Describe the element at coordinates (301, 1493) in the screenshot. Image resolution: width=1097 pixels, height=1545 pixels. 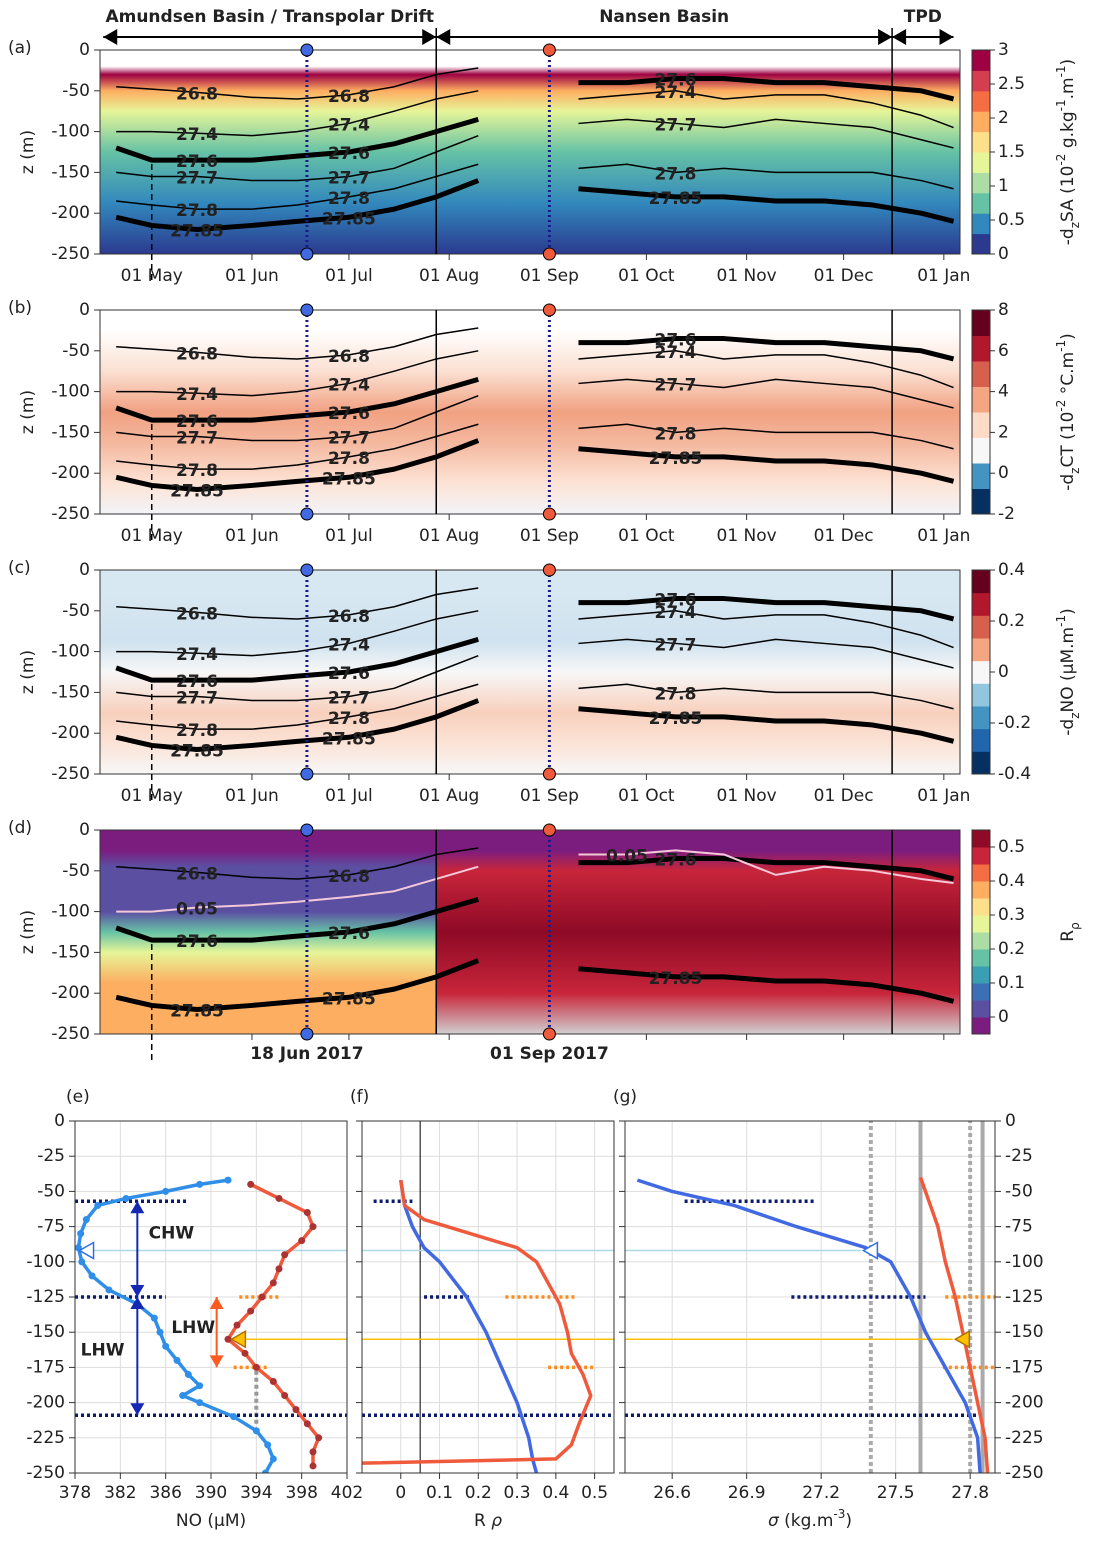
I see `x-tick-label: 398` at that location.